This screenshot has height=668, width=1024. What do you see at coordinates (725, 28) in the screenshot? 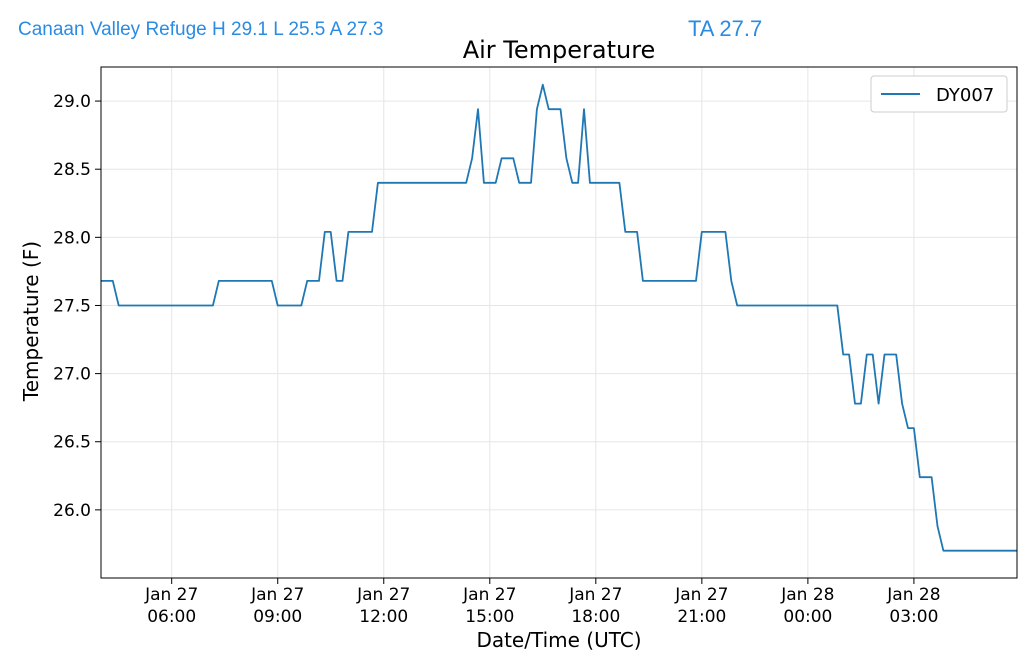
I see `current-reading: TA 27.7` at bounding box center [725, 28].